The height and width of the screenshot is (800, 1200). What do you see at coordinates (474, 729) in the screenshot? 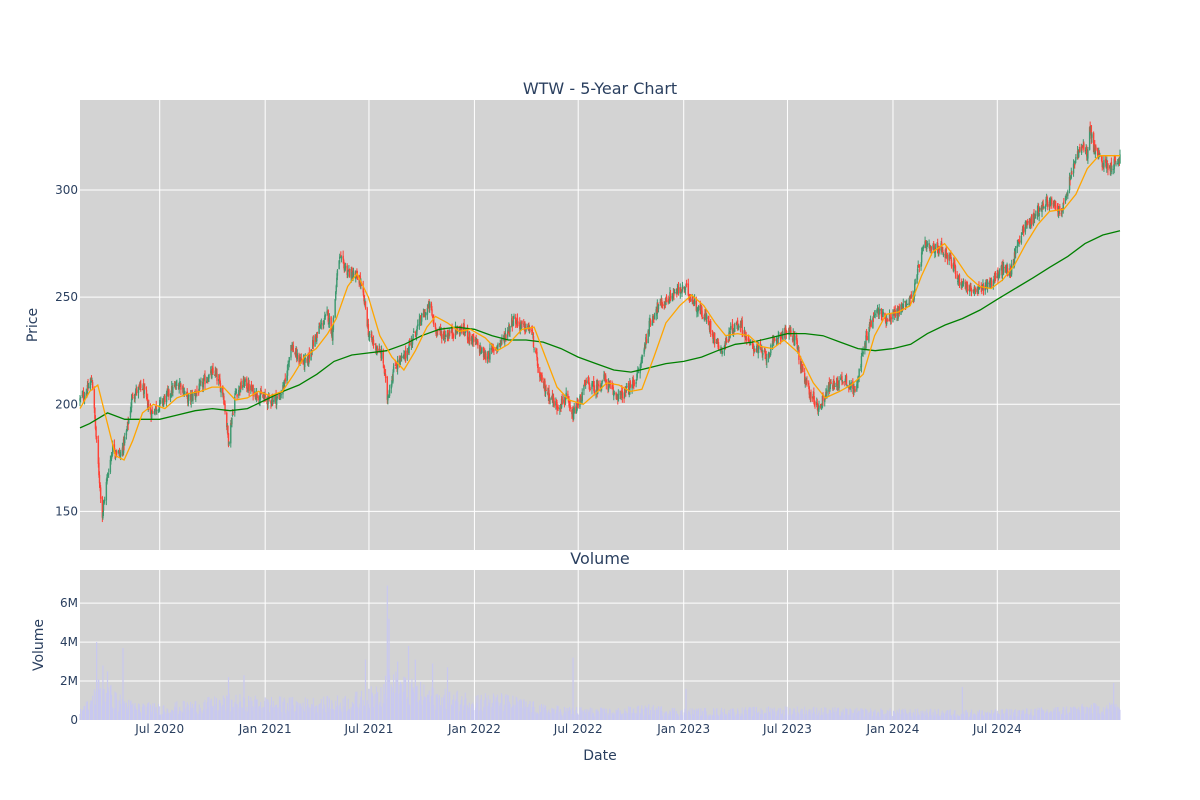
I see `x-tick-label: Jan 2022` at bounding box center [474, 729].